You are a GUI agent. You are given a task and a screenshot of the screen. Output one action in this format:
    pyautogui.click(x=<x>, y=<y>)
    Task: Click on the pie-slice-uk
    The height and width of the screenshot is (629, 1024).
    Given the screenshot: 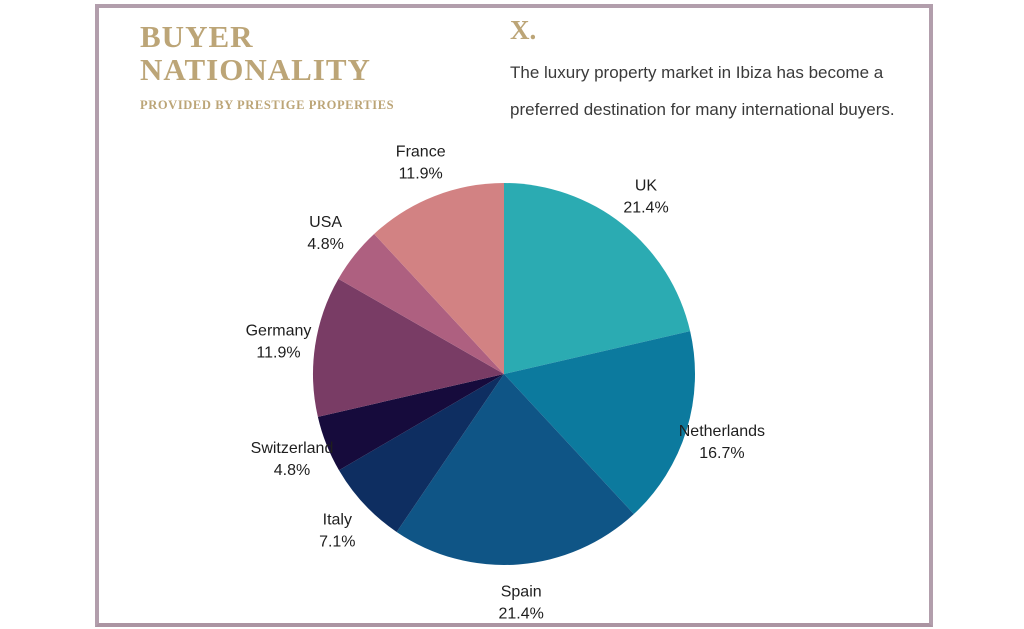 What is the action you would take?
    pyautogui.click(x=597, y=278)
    